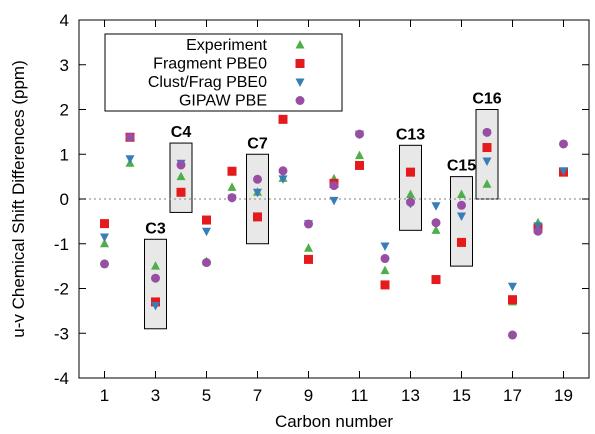  What do you see at coordinates (486, 99) in the screenshot?
I see `annotation-label-c16: C16` at bounding box center [486, 99].